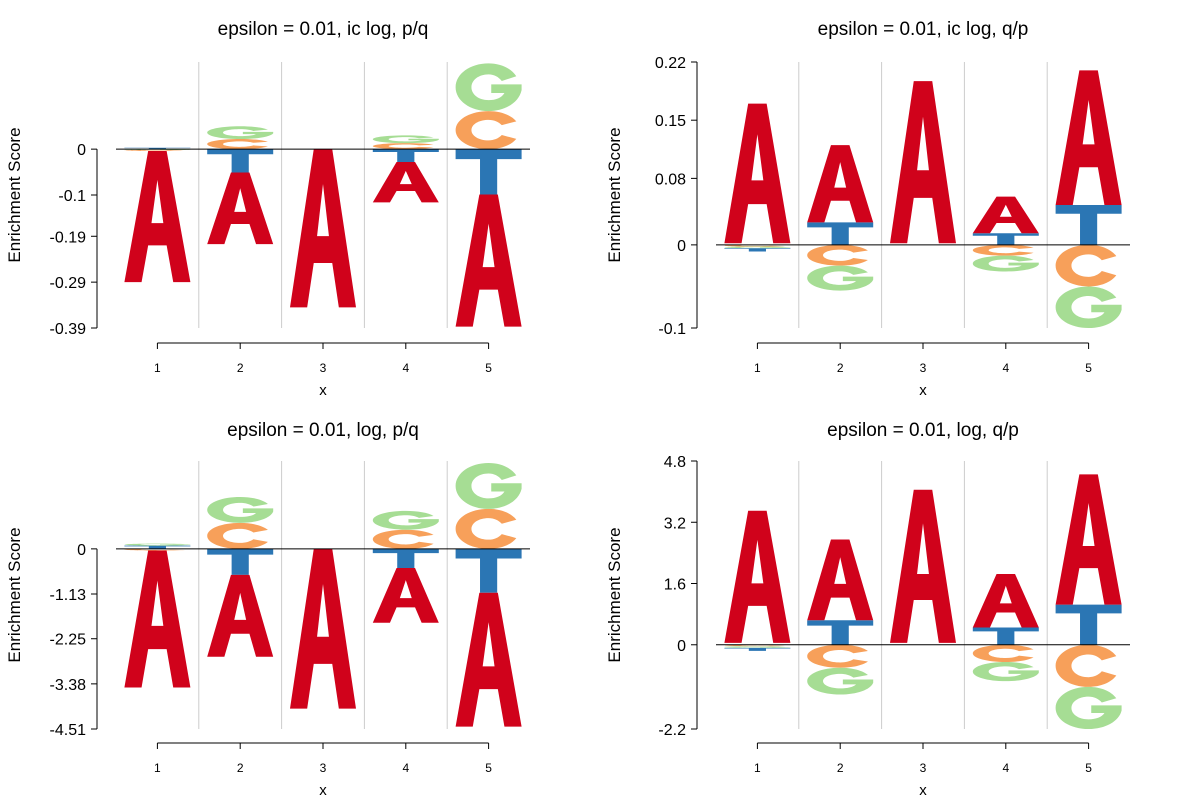  Describe the element at coordinates (670, 63) in the screenshot. I see `y-tick-label: 0.22` at that location.